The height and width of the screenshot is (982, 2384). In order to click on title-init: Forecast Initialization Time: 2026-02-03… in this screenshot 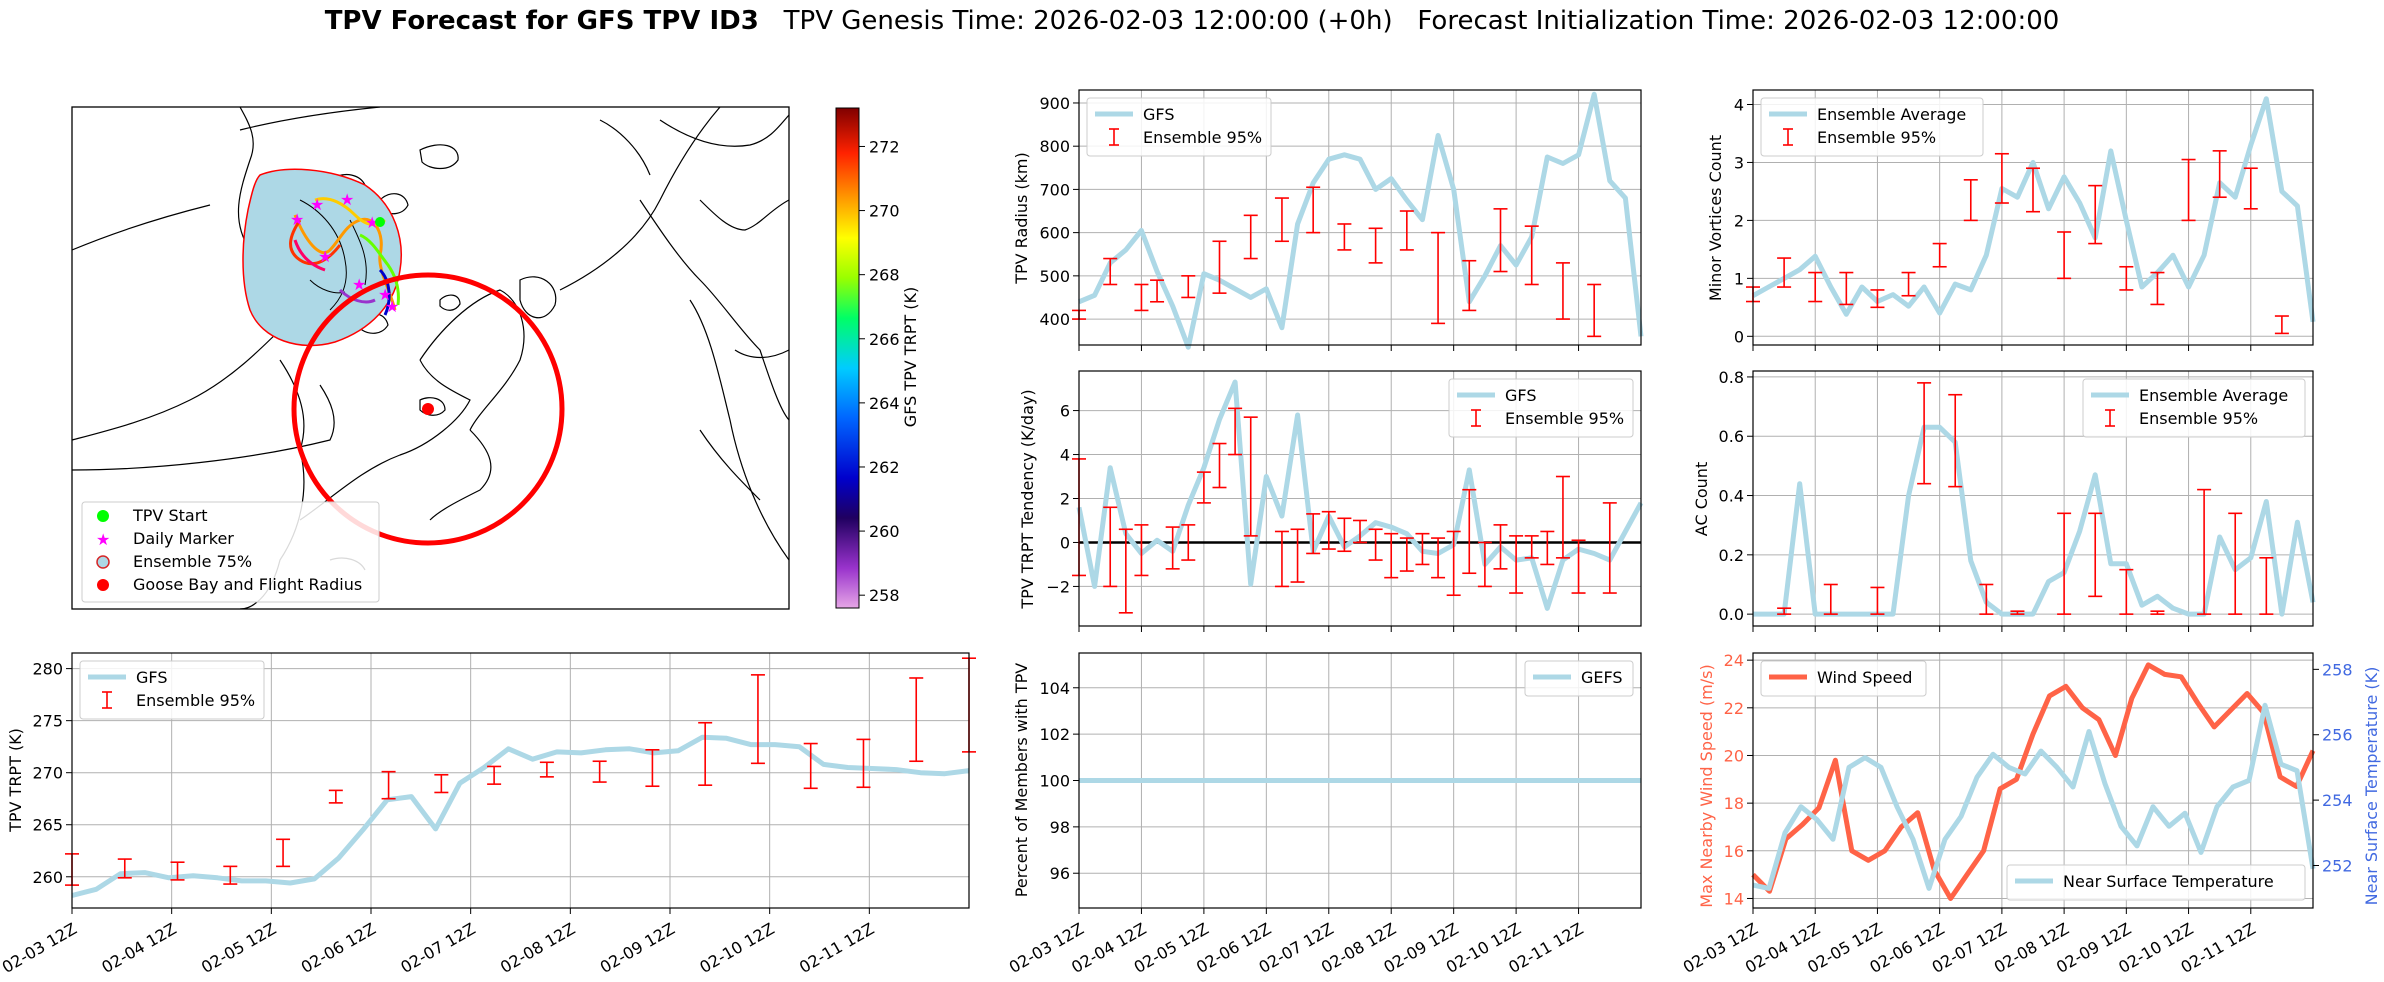, I will do `click(1738, 21)`.